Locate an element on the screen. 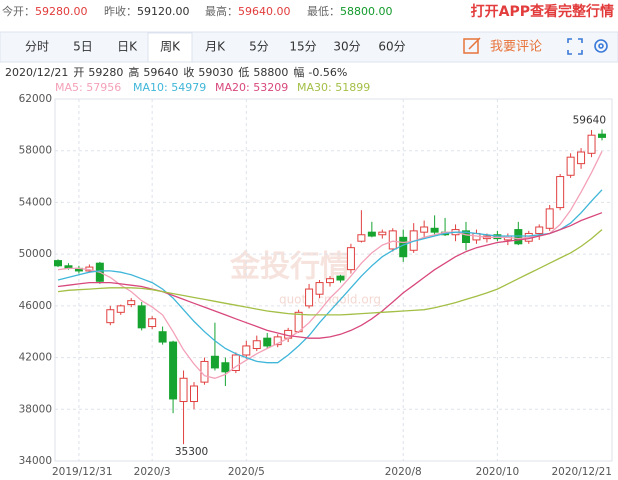  legend-entry: MA10: 54979 is located at coordinates (169, 87).